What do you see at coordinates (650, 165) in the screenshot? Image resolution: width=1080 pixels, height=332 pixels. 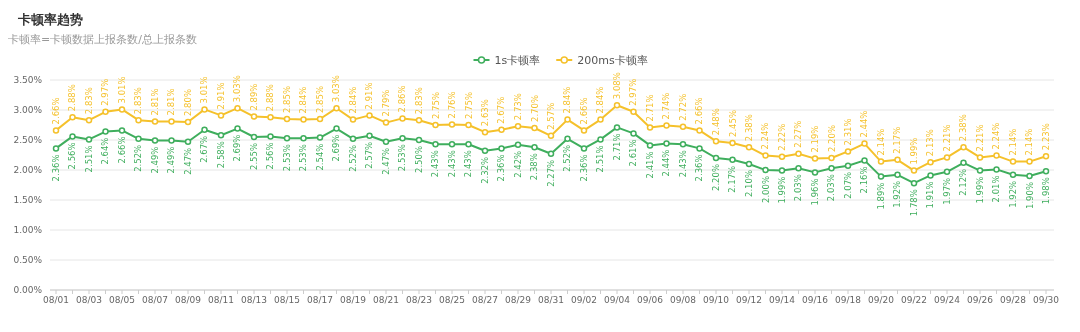 I see `data-label: 2.41%` at bounding box center [650, 165].